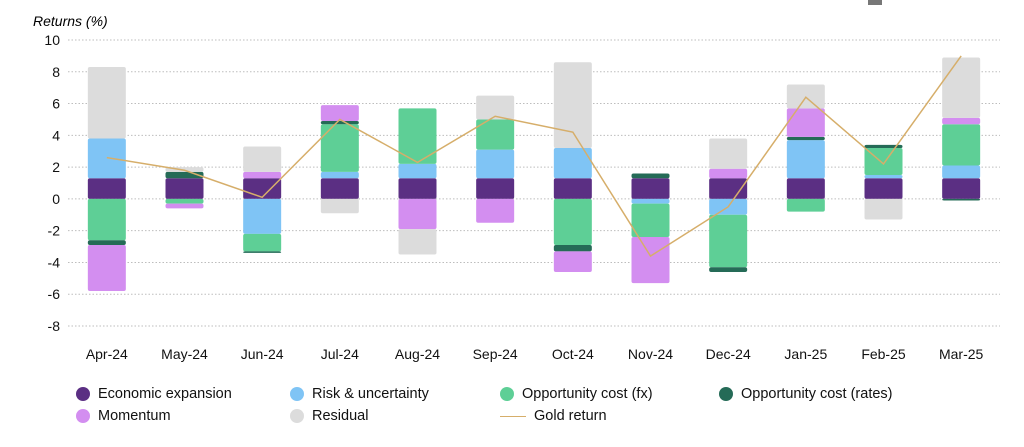 The height and width of the screenshot is (447, 1024). Describe the element at coordinates (54, 231) in the screenshot. I see `y-tick-label: -2` at that location.